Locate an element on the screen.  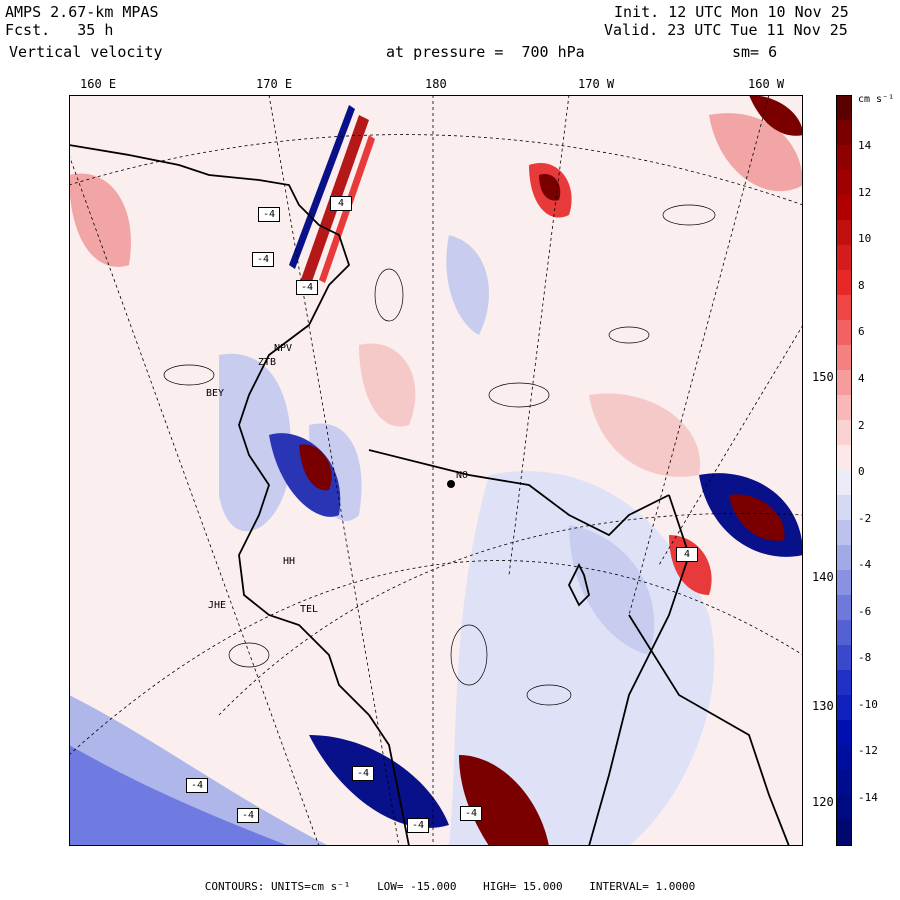
lon-label-160w: 160 W is located at coordinates (766, 84).